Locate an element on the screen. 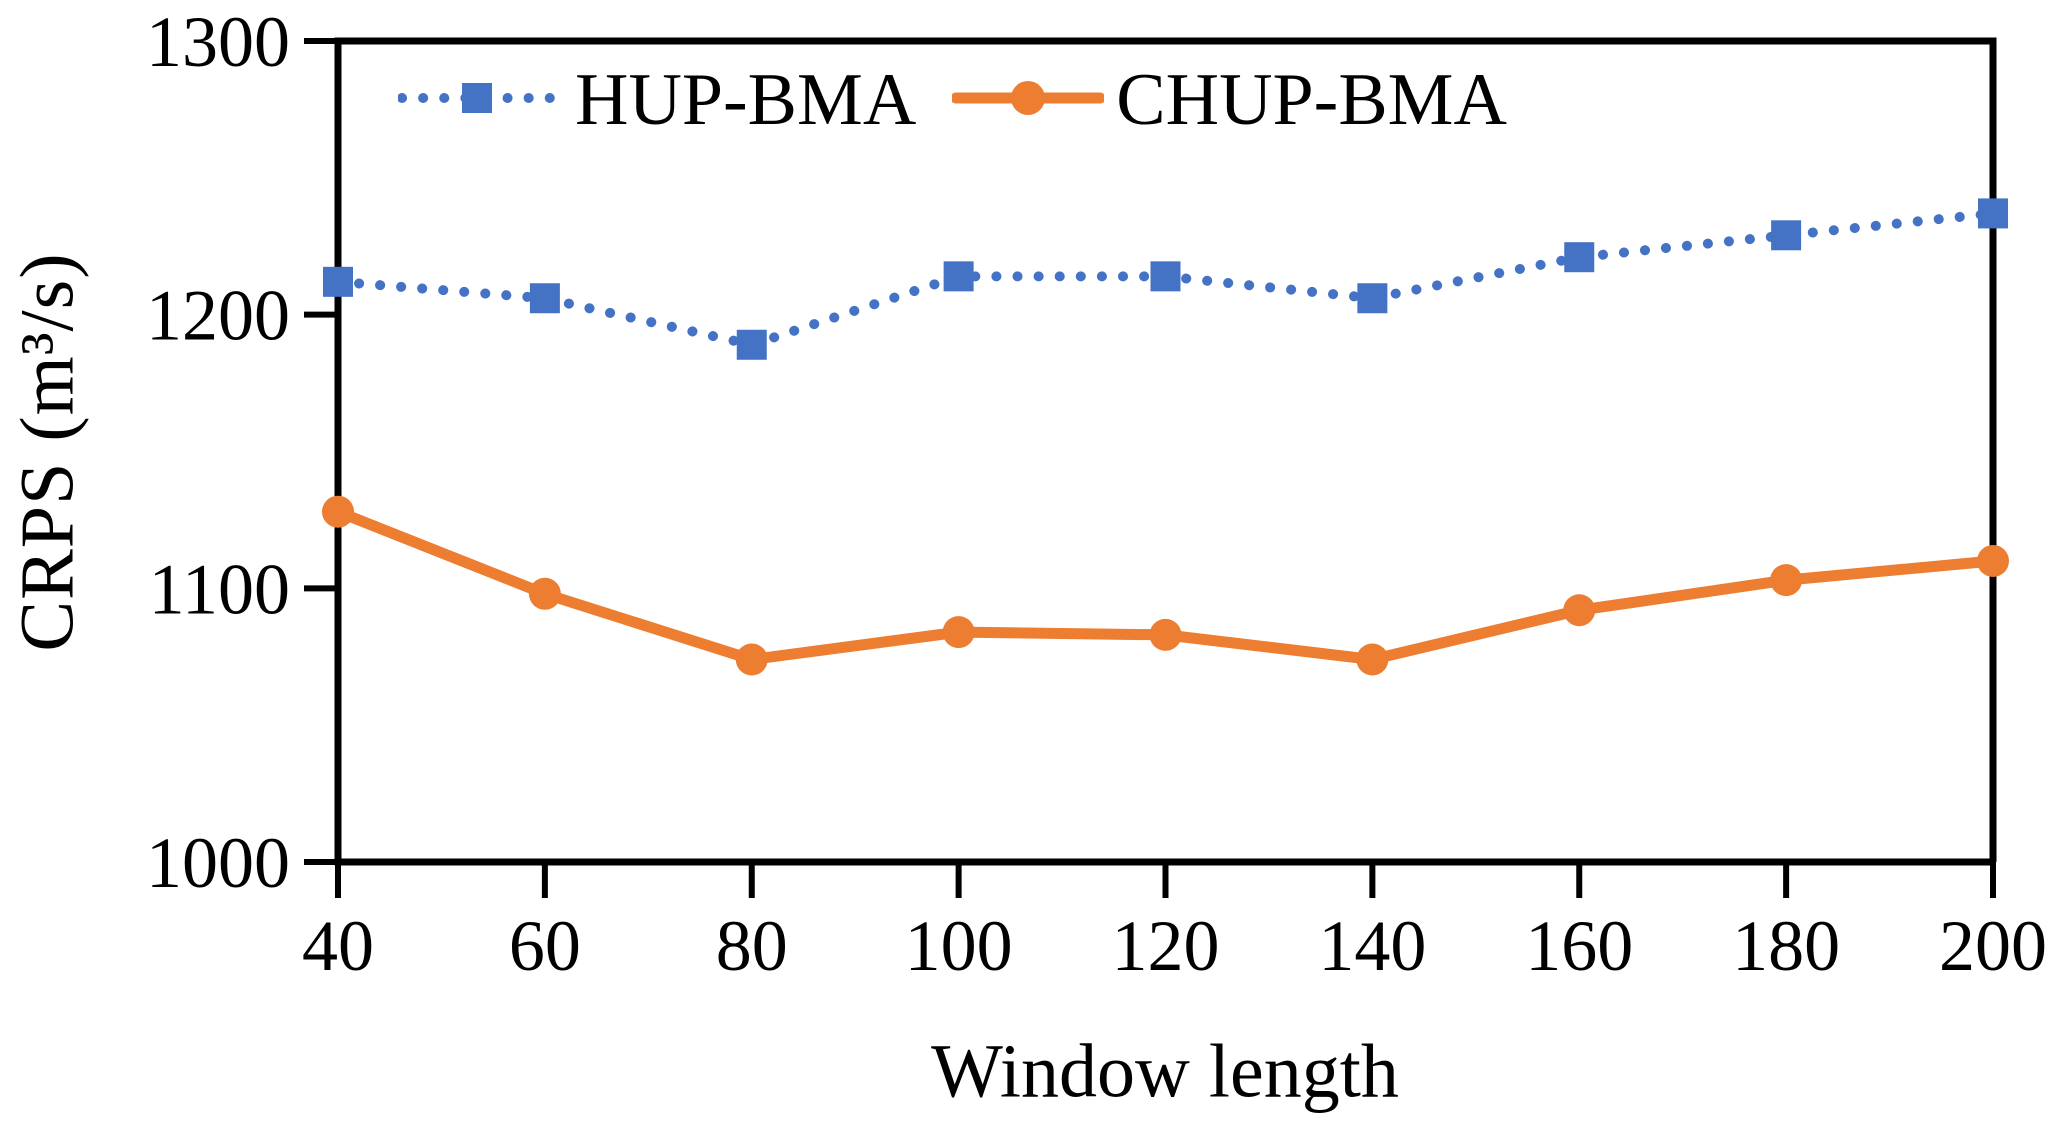 The image size is (2067, 1130). x-tick-label: 80 is located at coordinates (752, 946).